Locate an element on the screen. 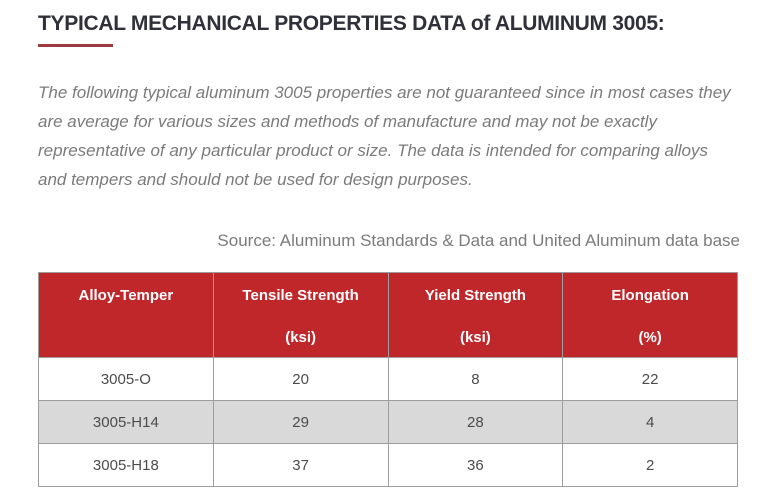 The width and height of the screenshot is (768, 494). cell-tensile: 20 is located at coordinates (300, 379).